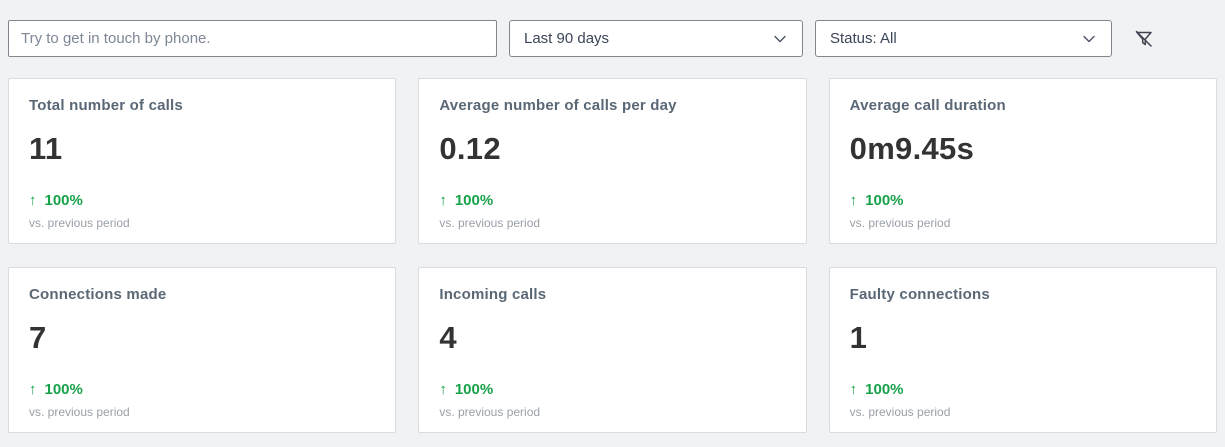 Image resolution: width=1225 pixels, height=447 pixels. I want to click on filter-toolbar: Last 90 days Status: All, so click(612, 28).